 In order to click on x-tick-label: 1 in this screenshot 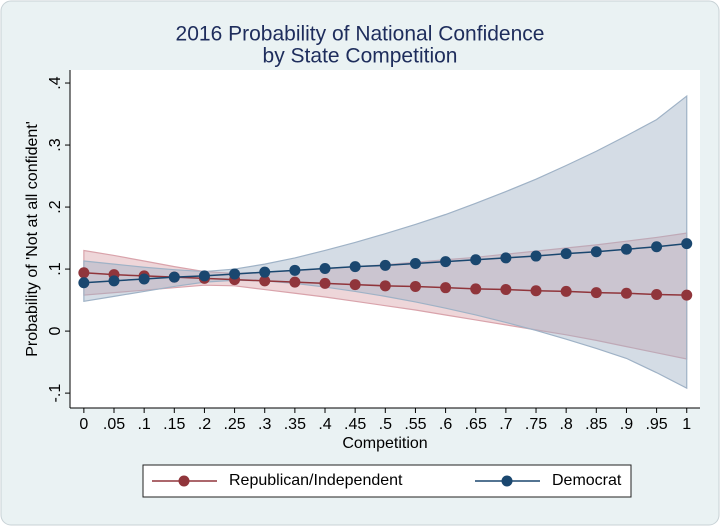, I will do `click(686, 424)`.